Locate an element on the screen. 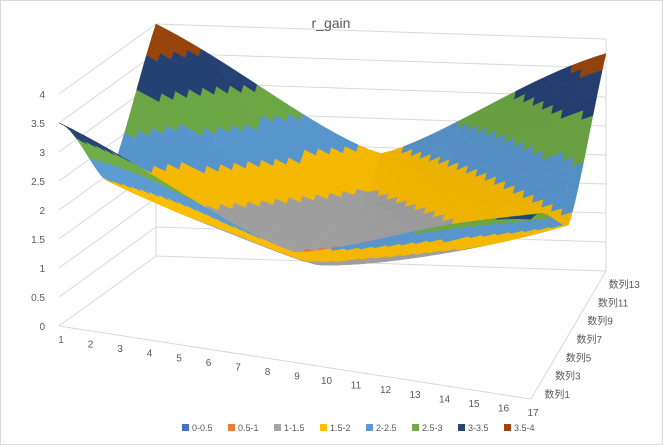 The width and height of the screenshot is (663, 445). x-tick-label: 12 is located at coordinates (386, 390).